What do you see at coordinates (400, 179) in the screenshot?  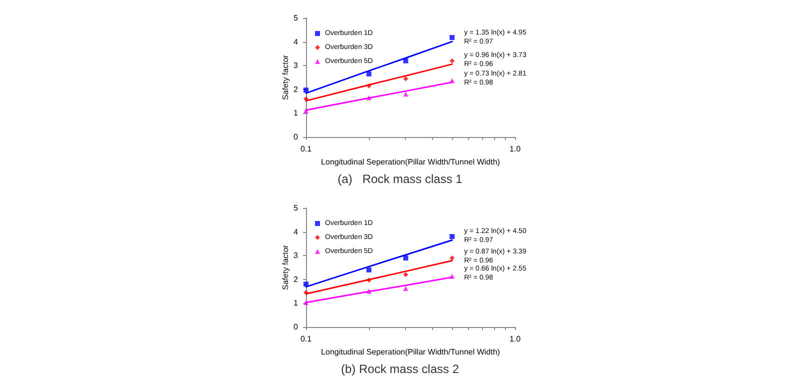 I see `text: (a) Rock mass class 1` at bounding box center [400, 179].